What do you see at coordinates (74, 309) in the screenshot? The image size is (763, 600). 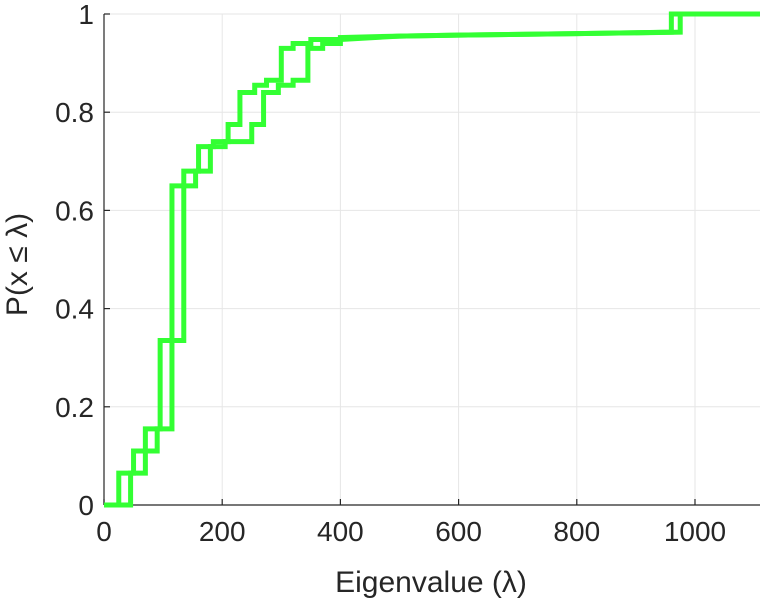 I see `y-tick-label: 0.4` at bounding box center [74, 309].